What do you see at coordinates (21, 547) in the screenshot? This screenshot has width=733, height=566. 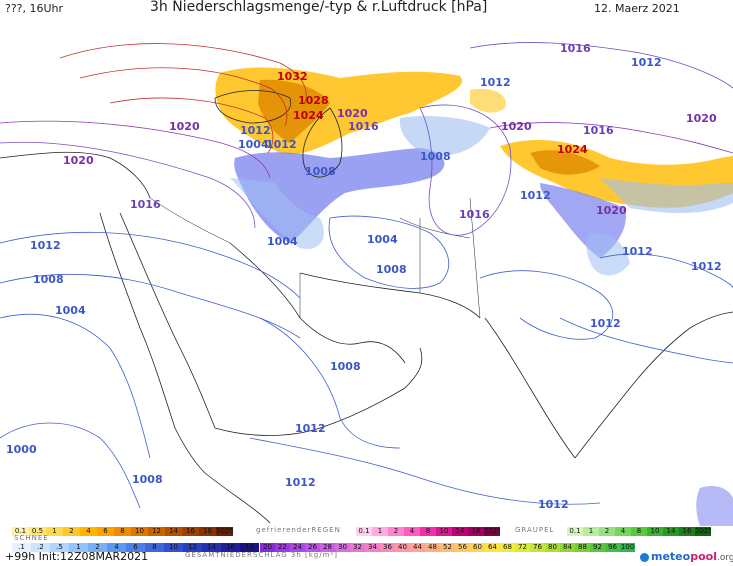 I see `snow-legend-swatch: .1` at bounding box center [21, 547].